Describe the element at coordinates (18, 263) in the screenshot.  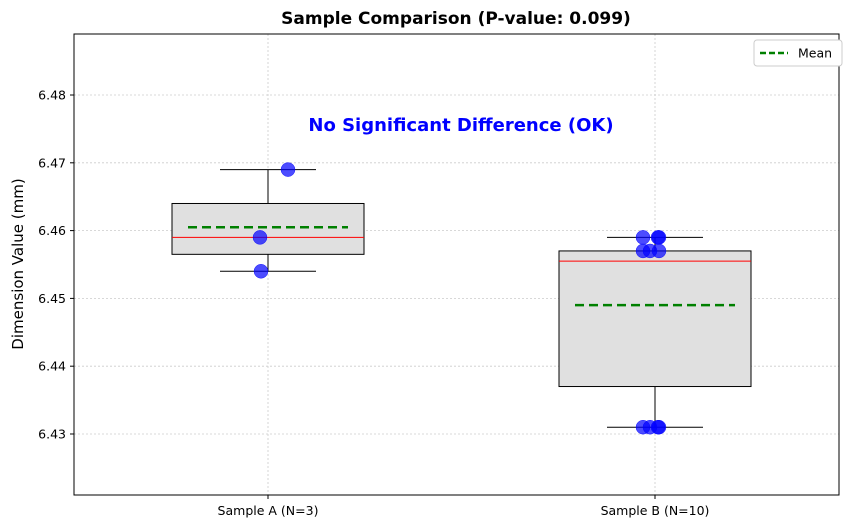
I see `y-axis-label: Dimension Value (mm)` at that location.